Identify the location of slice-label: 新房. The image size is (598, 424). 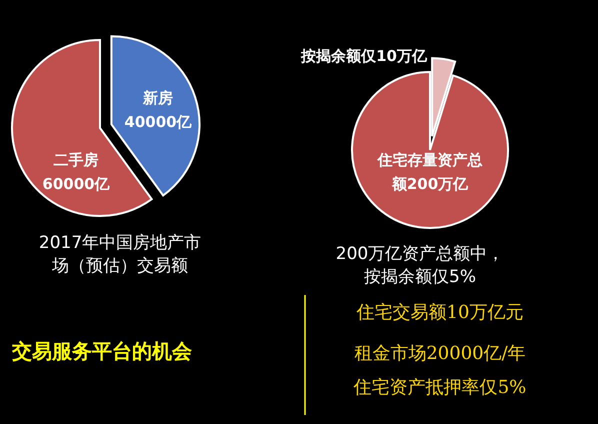
(157, 98).